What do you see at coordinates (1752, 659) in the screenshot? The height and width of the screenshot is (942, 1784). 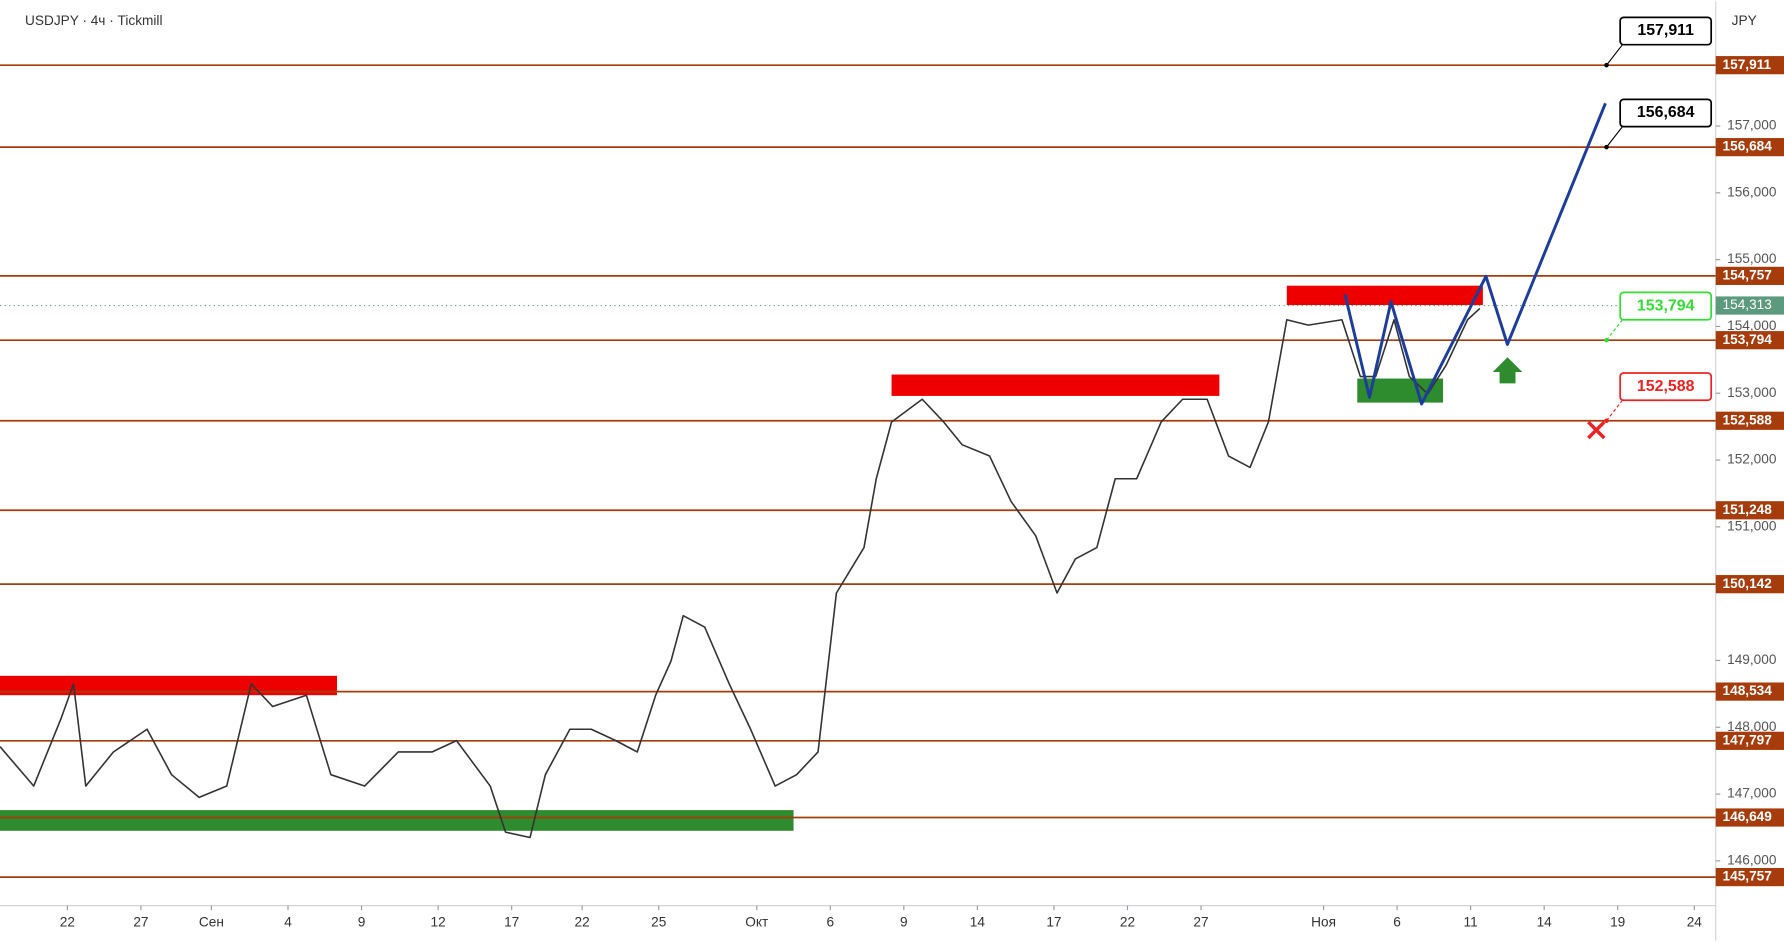 I see `y-tick-label: 149,000` at bounding box center [1752, 659].